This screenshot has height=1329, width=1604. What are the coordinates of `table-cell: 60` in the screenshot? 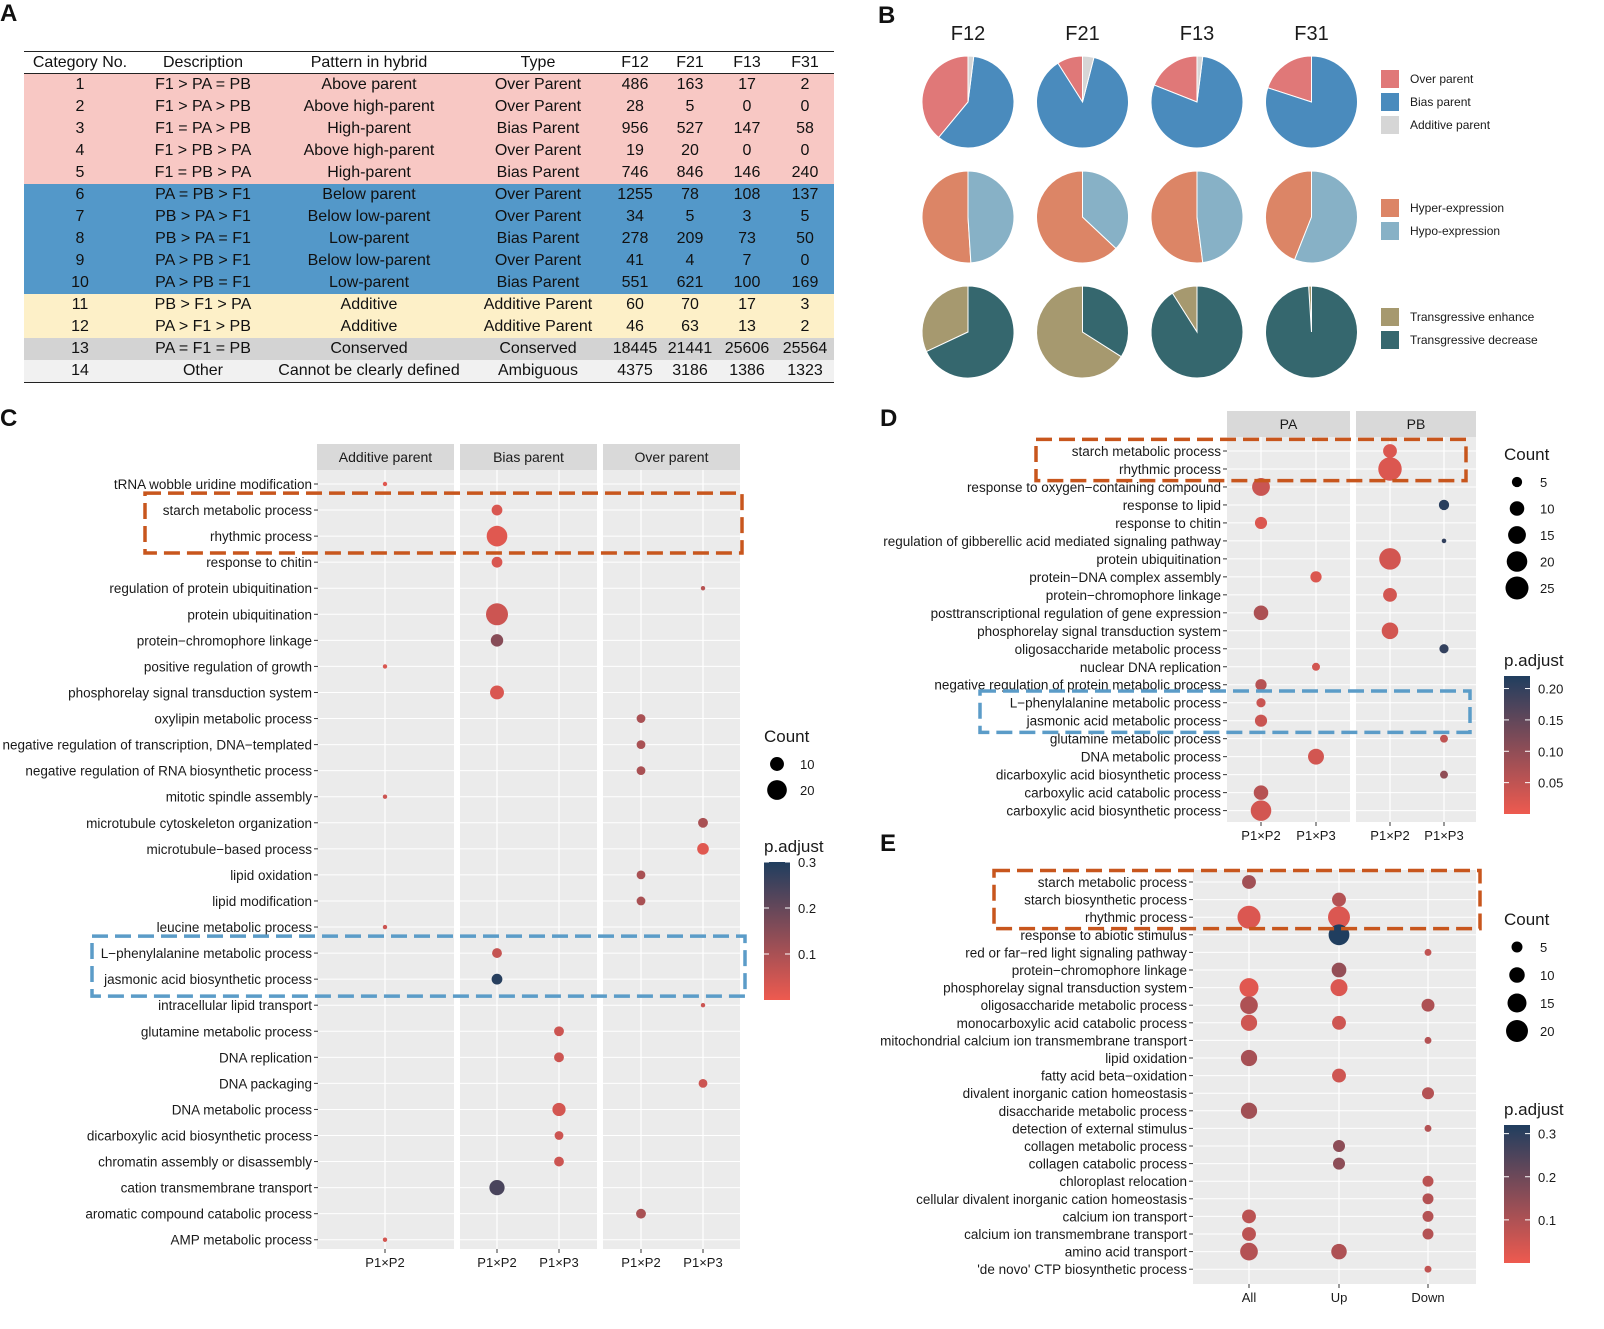 It's located at (635, 304).